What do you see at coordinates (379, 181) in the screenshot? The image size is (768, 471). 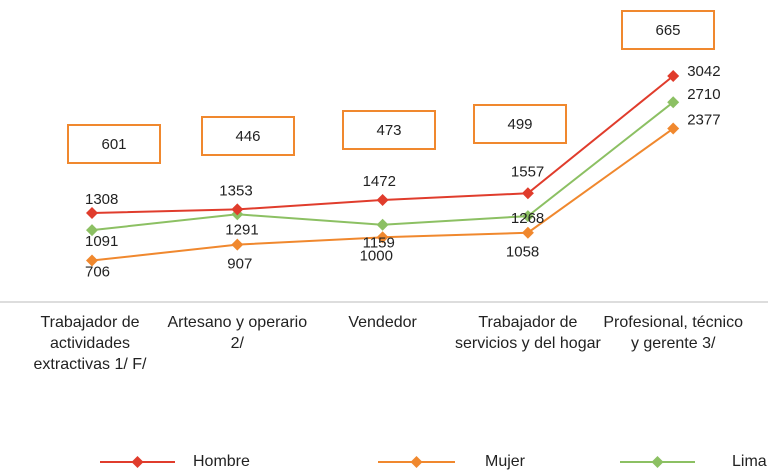 I see `data-label: 1472` at bounding box center [379, 181].